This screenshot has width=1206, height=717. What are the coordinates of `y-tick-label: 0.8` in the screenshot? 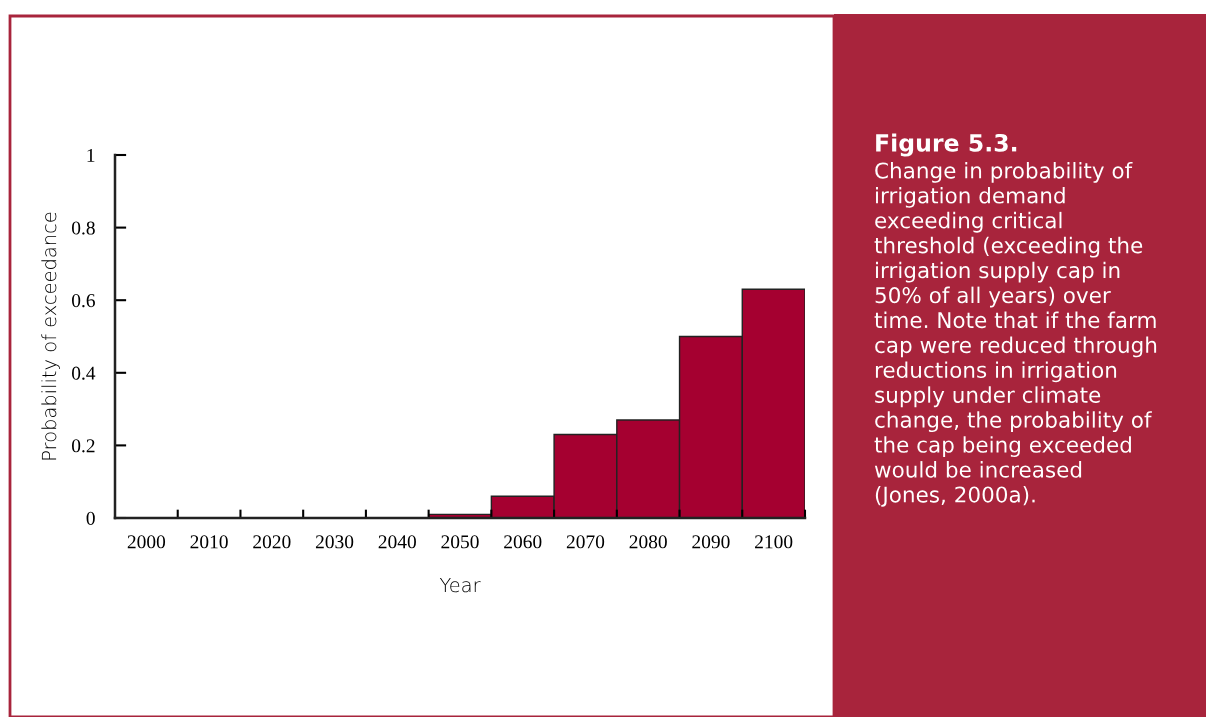 It's located at (83, 228).